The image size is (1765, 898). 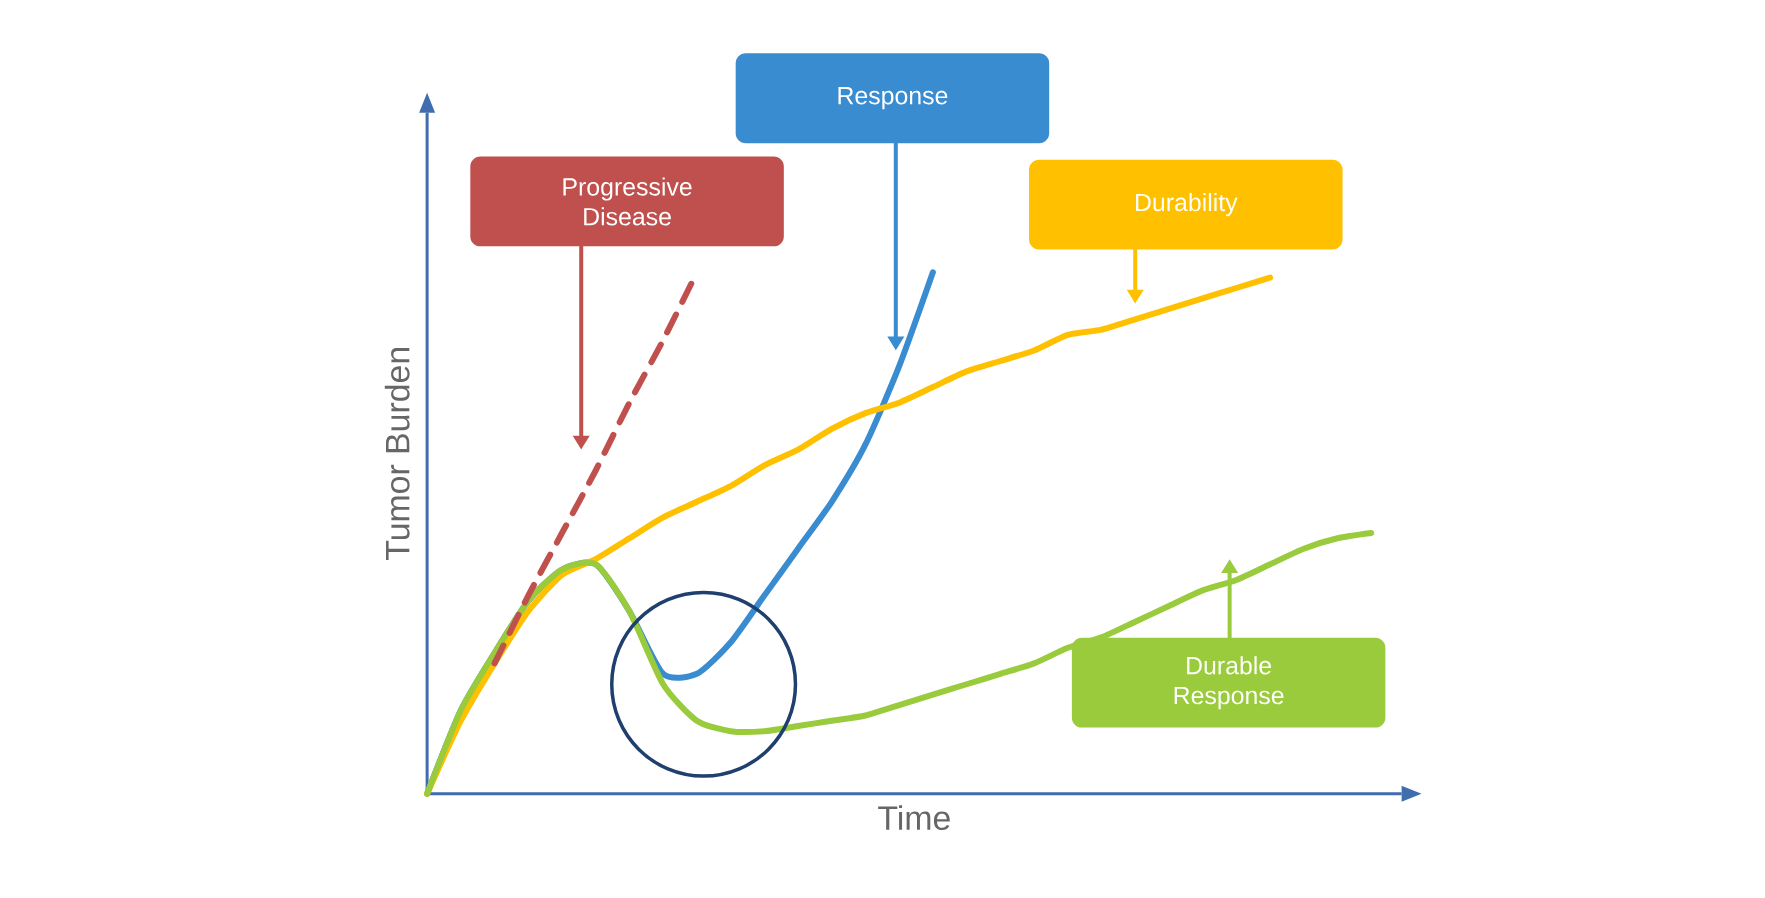 I want to click on text: Durability, so click(x=1187, y=205).